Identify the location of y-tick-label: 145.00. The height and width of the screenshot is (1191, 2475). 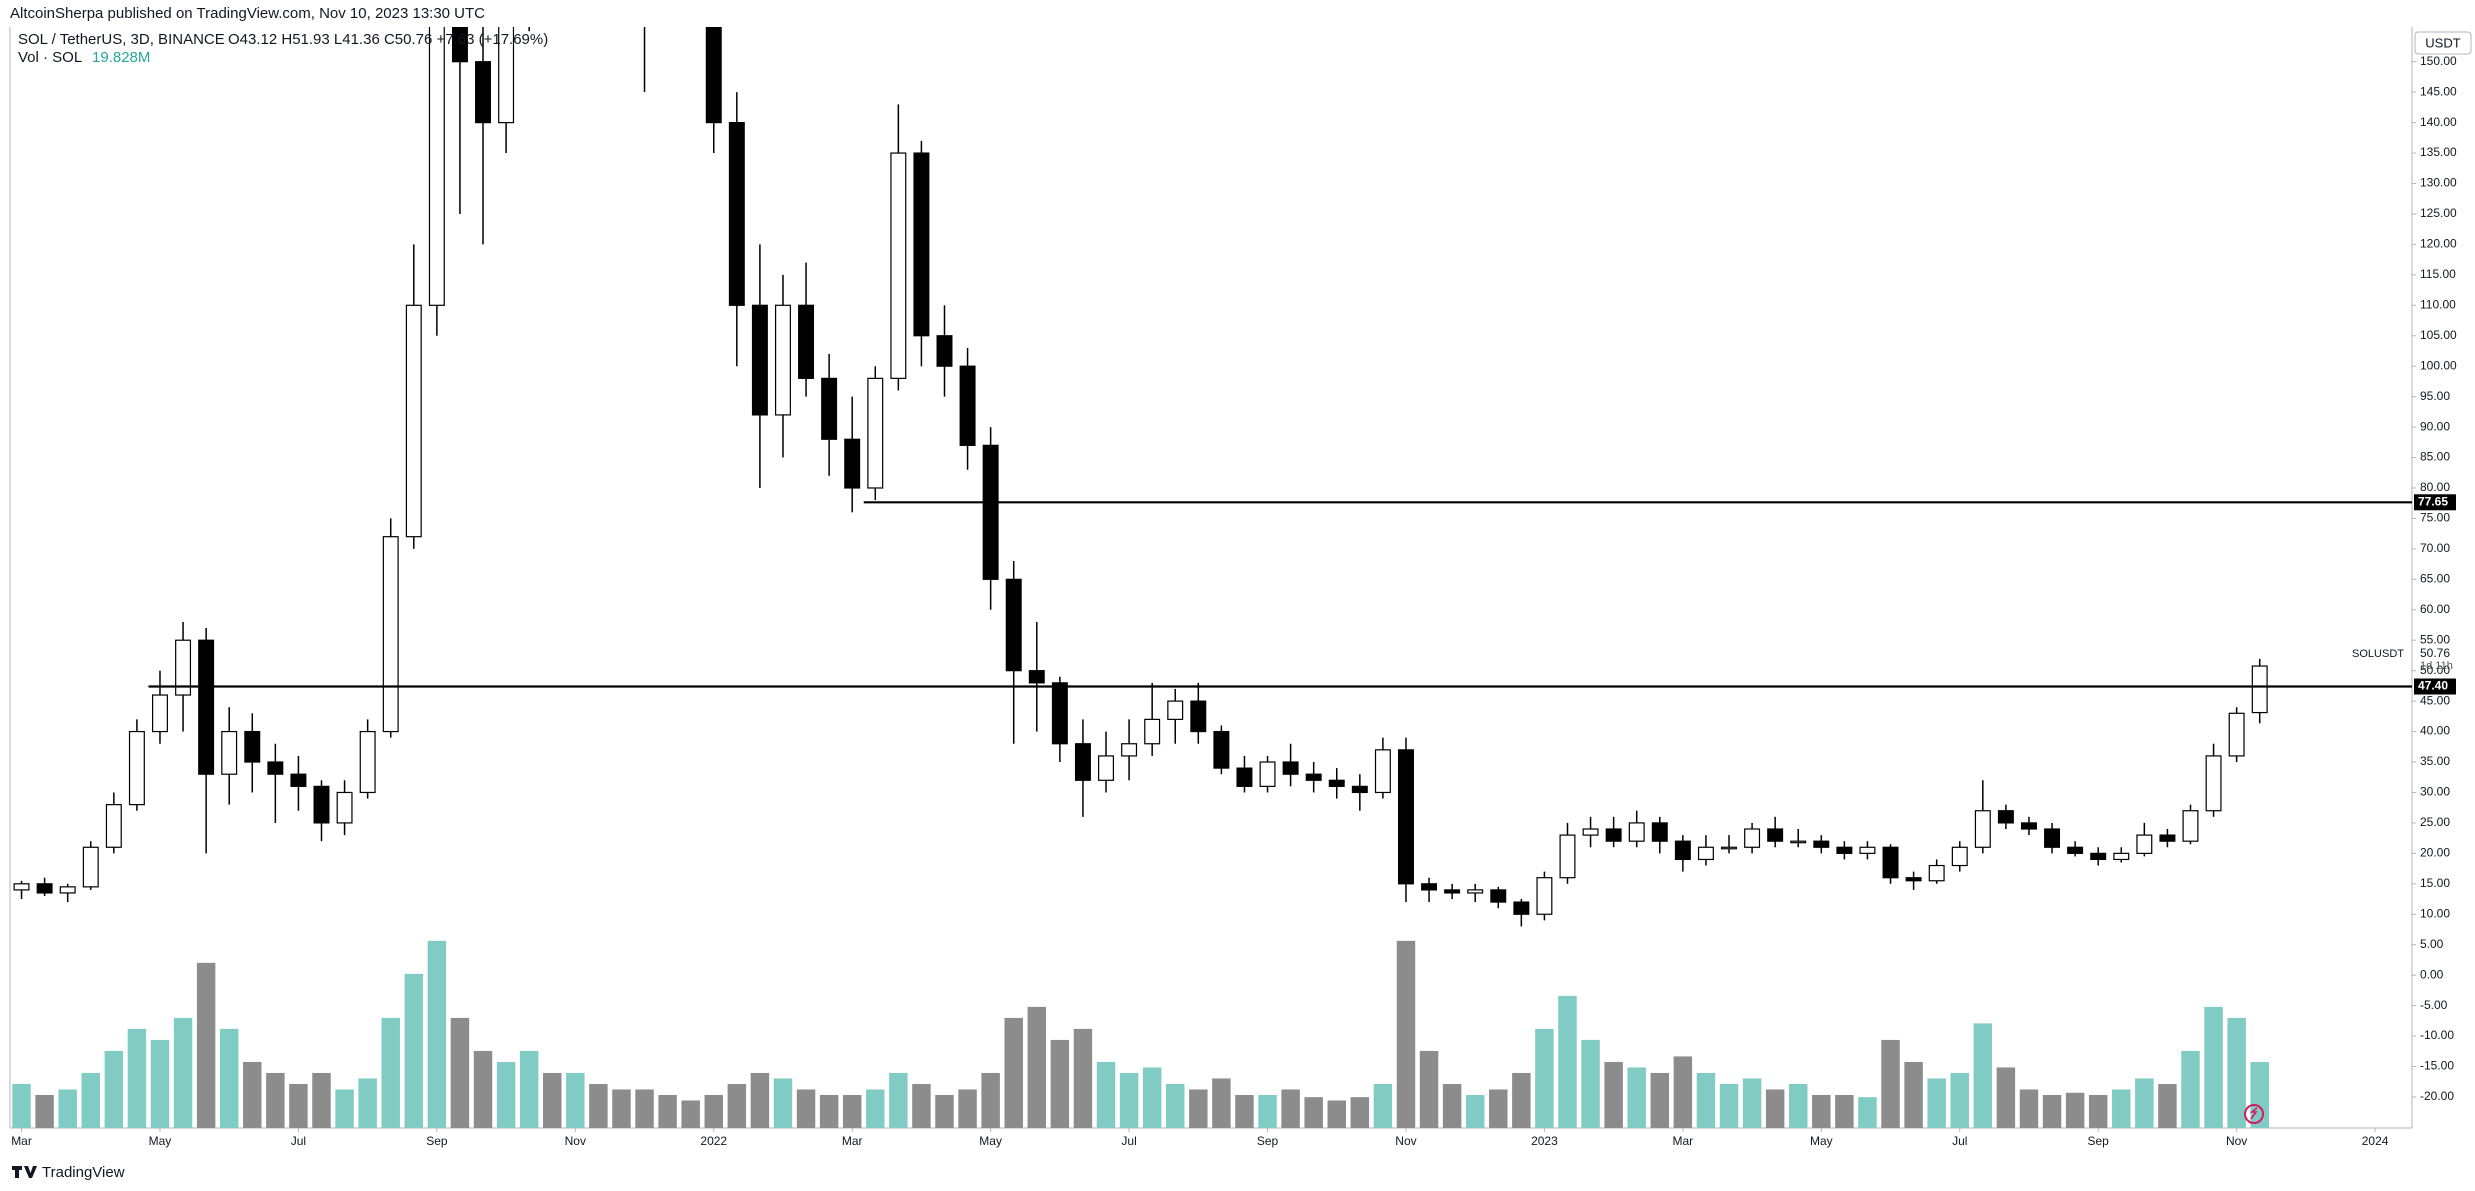
(2438, 91).